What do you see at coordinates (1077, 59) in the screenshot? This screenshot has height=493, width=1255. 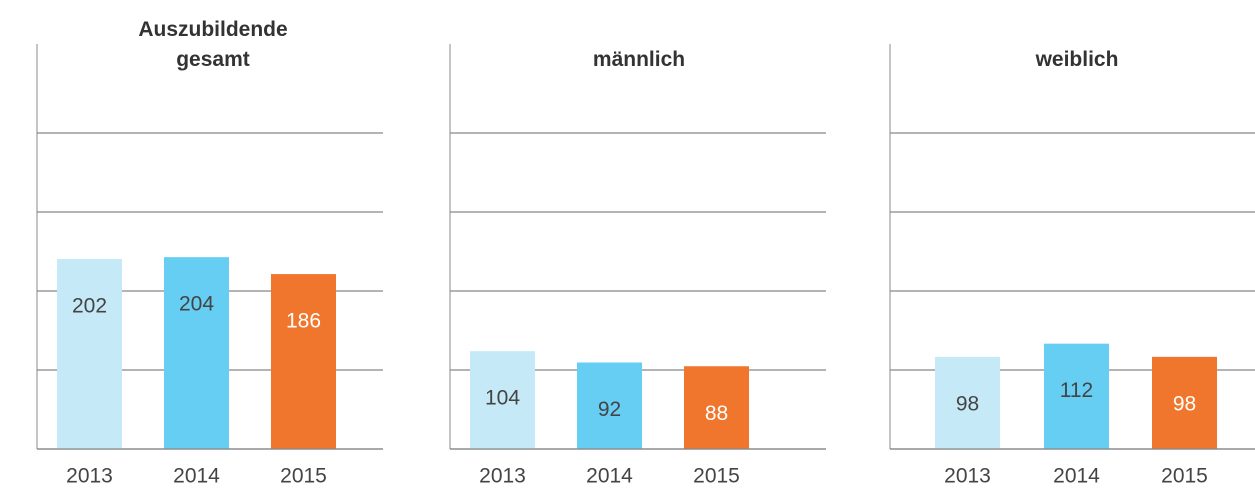 I see `chart-title: weiblich` at bounding box center [1077, 59].